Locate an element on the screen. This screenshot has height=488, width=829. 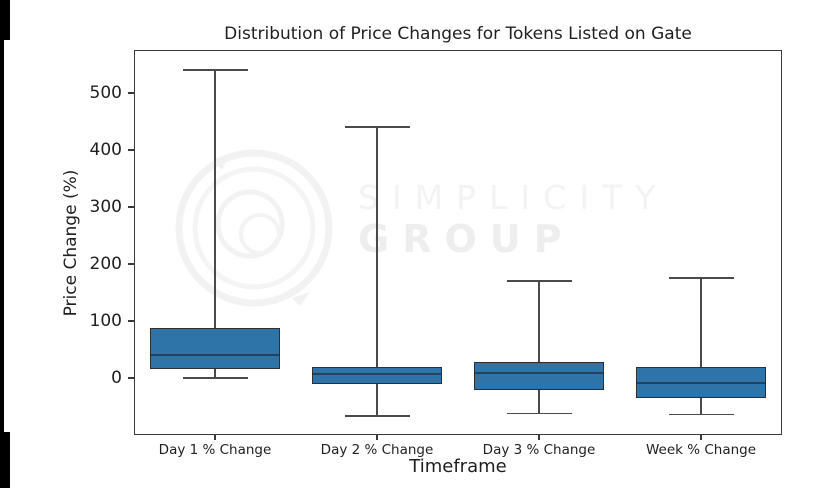
boxplot-box-day-3-pct-change is located at coordinates (539, 375).